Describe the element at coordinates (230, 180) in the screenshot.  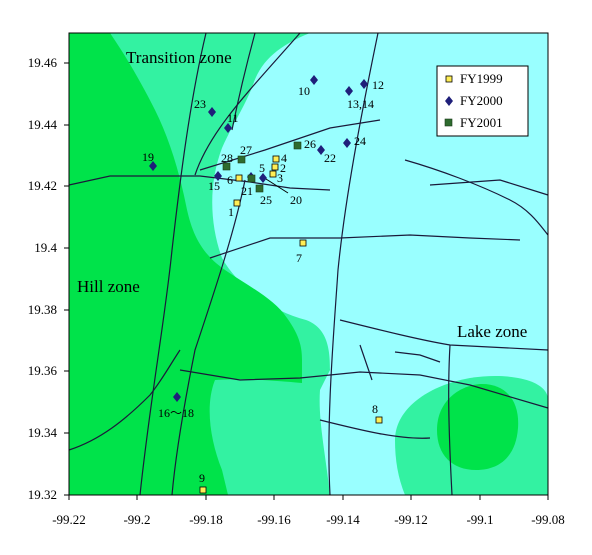
I see `site-label: 6` at that location.